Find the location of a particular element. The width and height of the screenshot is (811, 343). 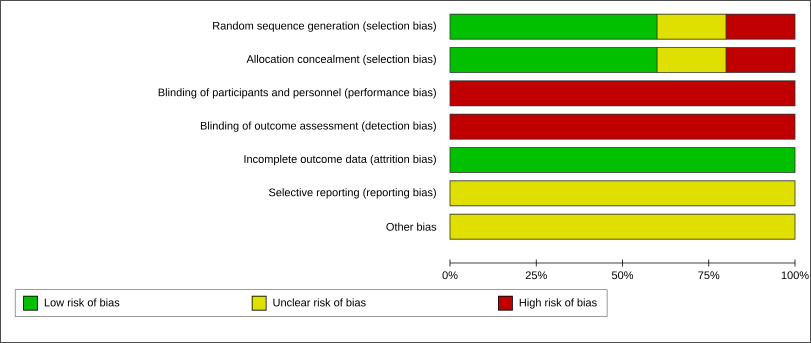

y-tick-label: Other bias is located at coordinates (411, 226).